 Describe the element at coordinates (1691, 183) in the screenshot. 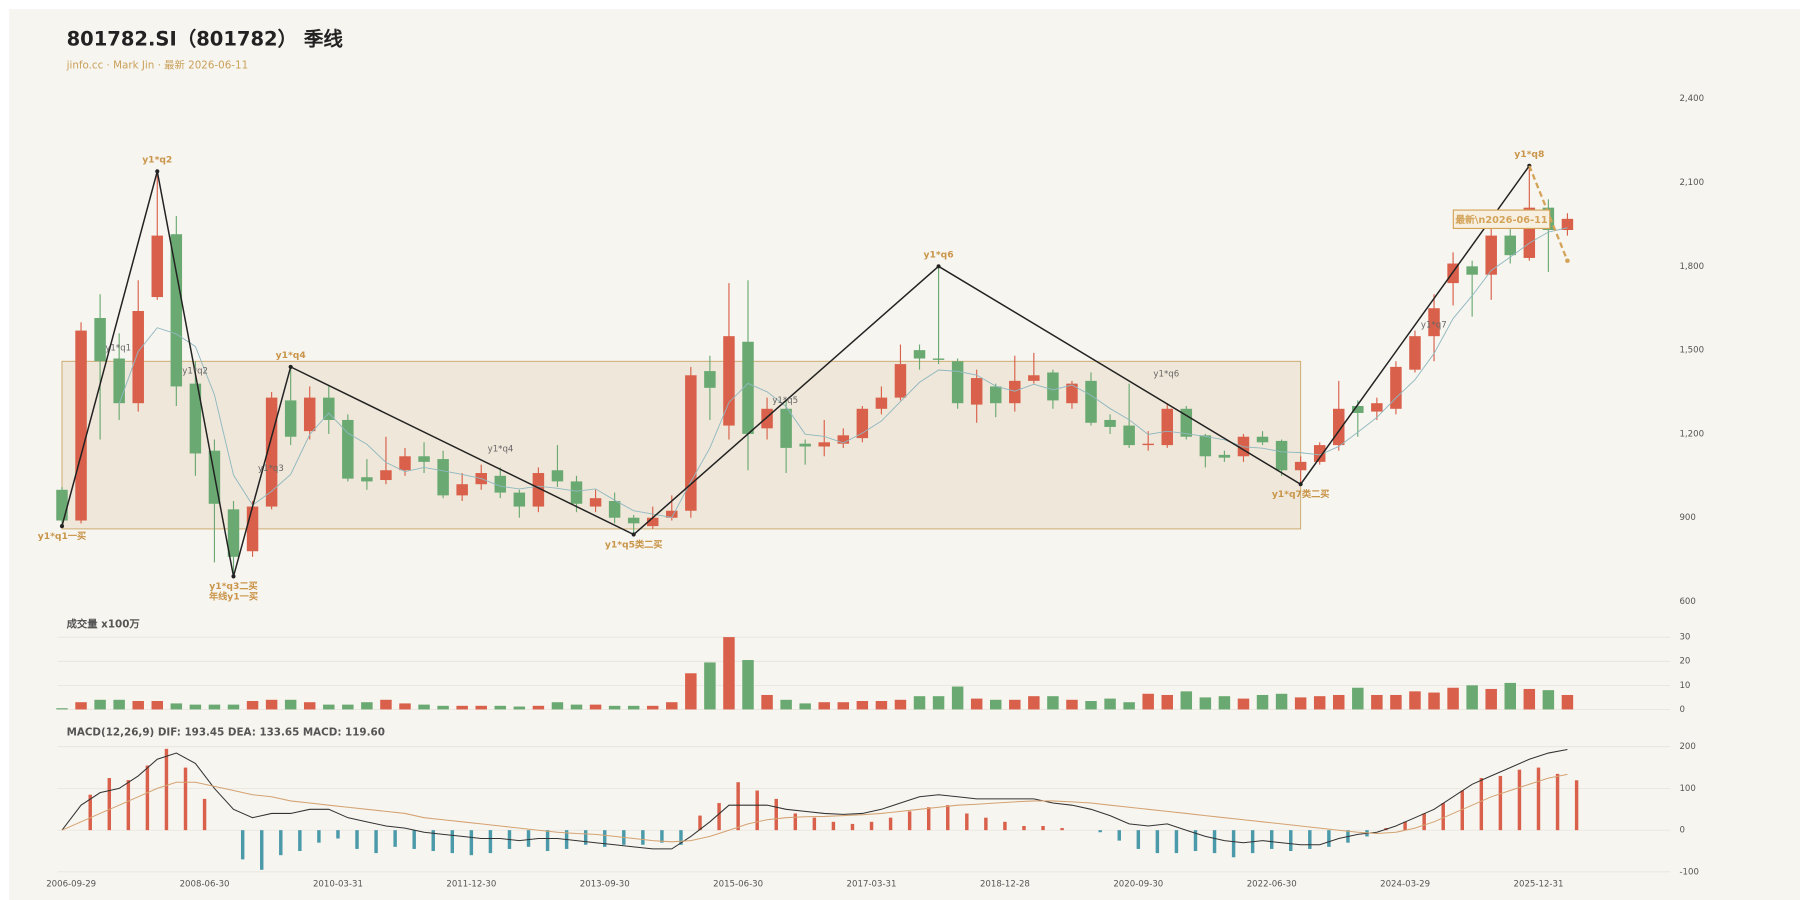

I see `y-tick-label: 2,100` at that location.